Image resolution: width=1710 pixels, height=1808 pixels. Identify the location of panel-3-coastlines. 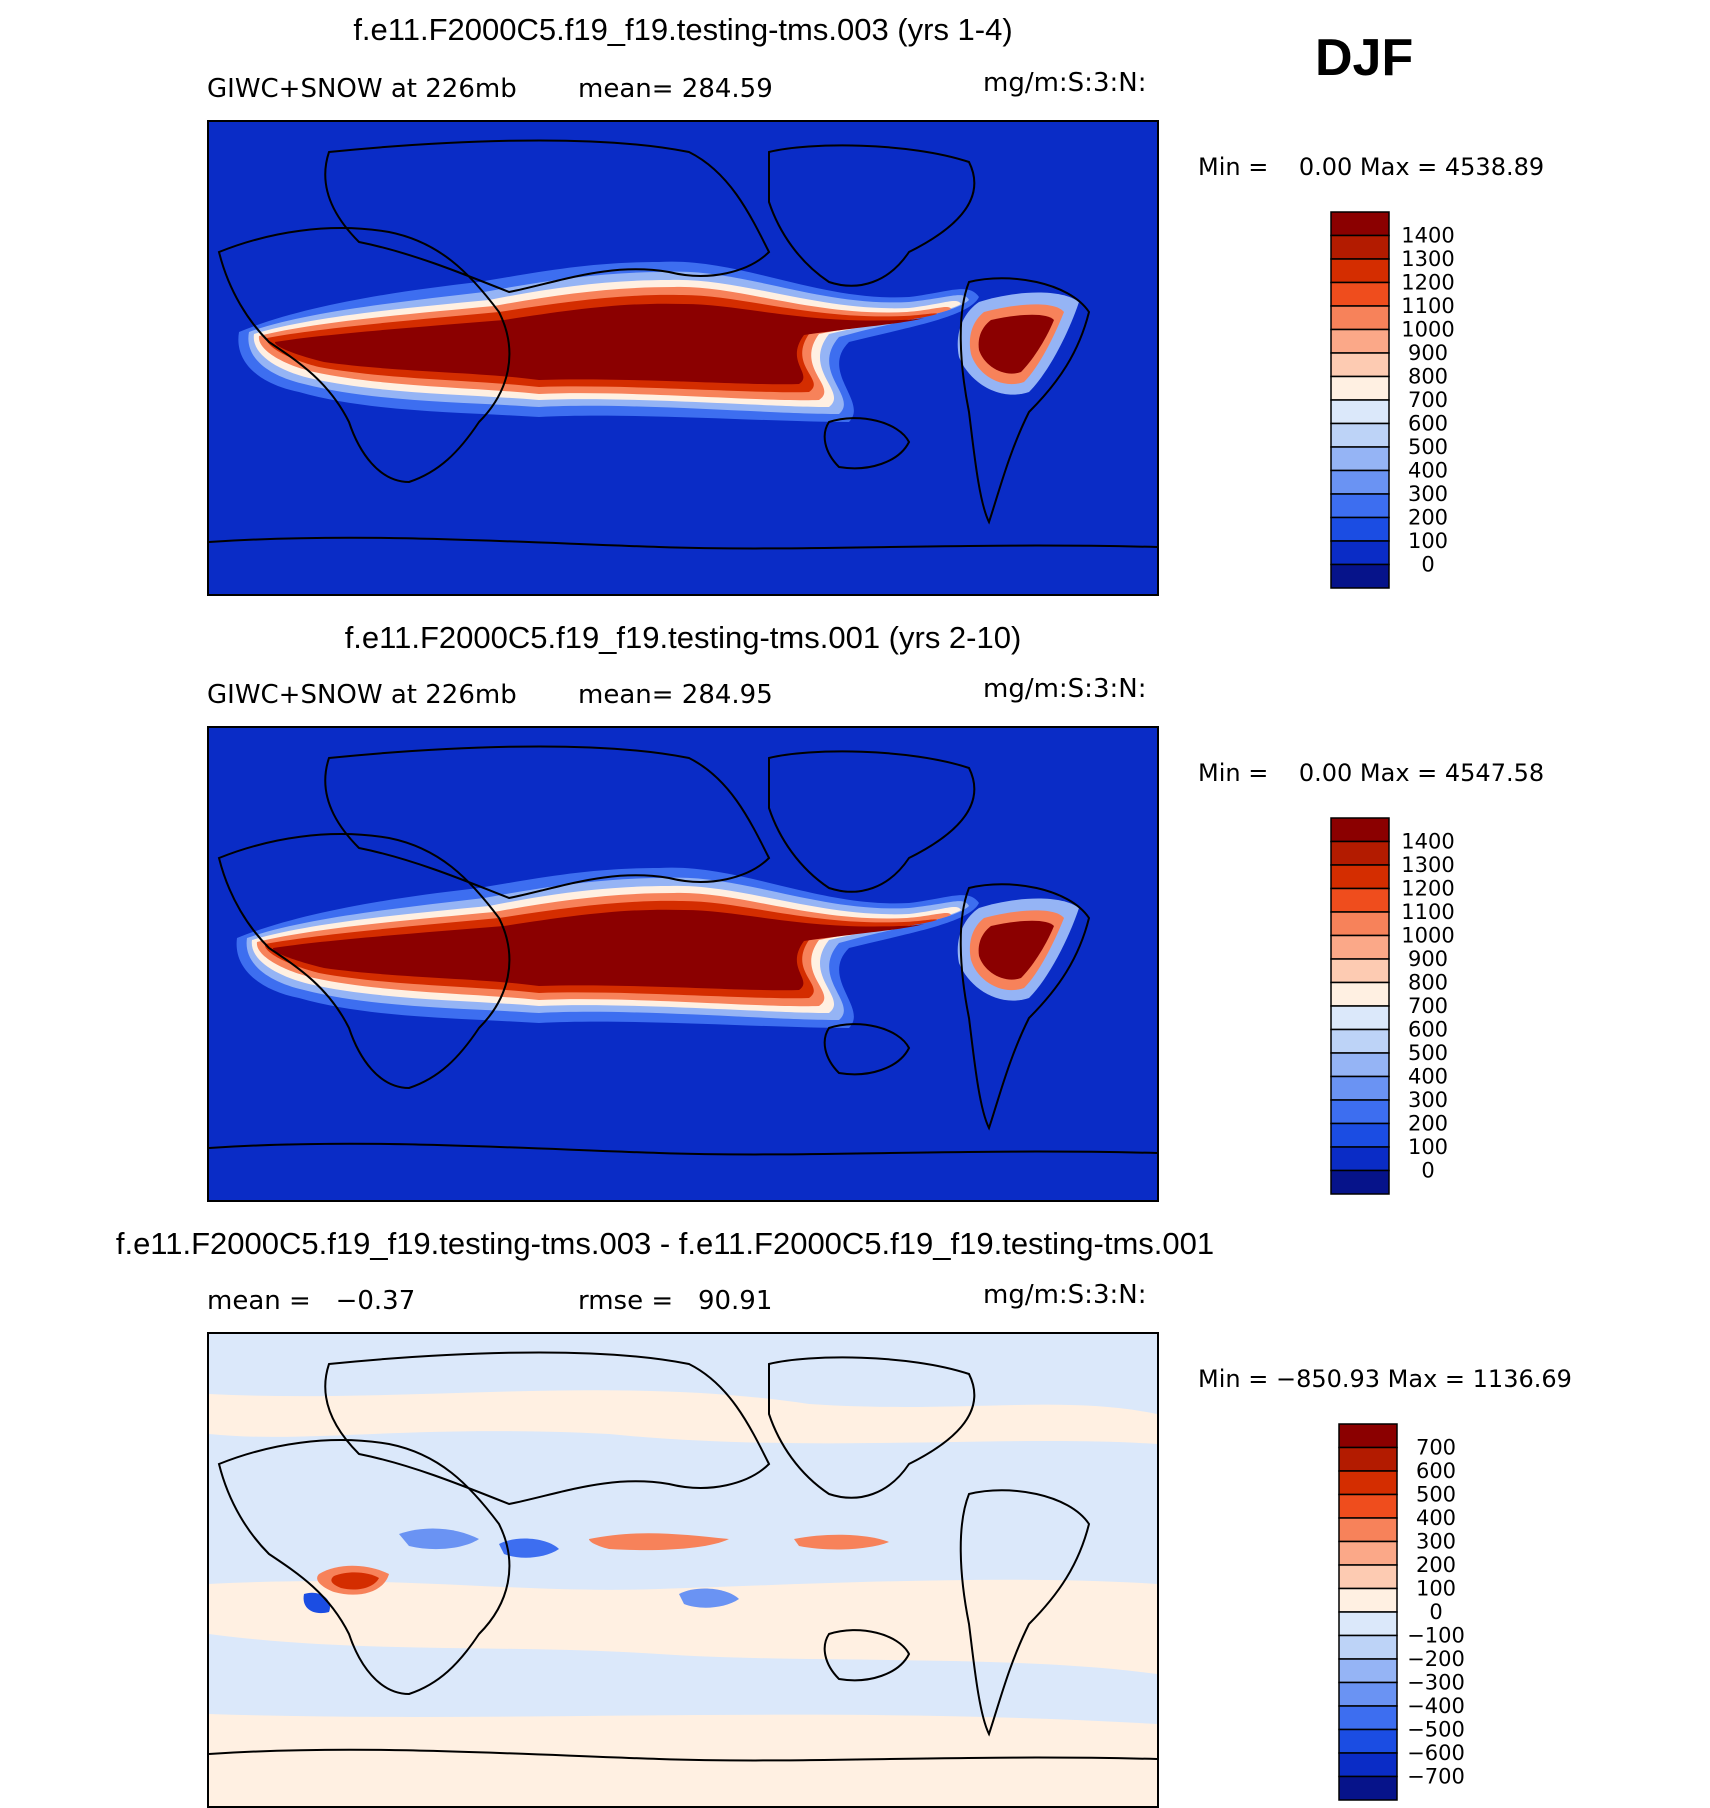
(683, 1556).